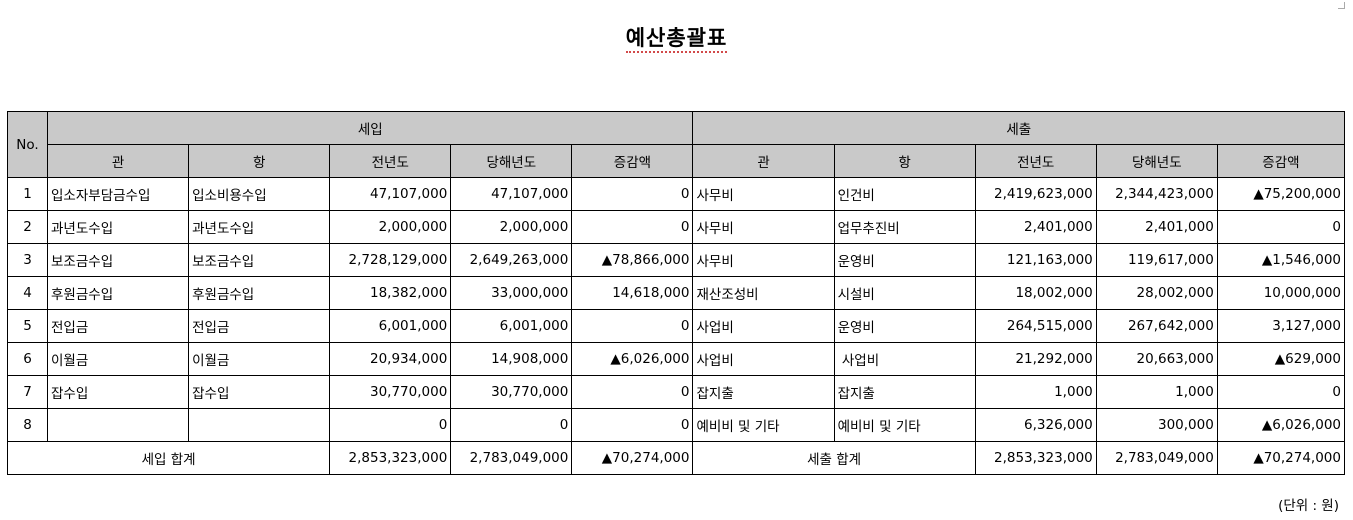 The height and width of the screenshot is (520, 1353). What do you see at coordinates (1035, 260) in the screenshot?
I see `expense-prev: 121,163,000` at bounding box center [1035, 260].